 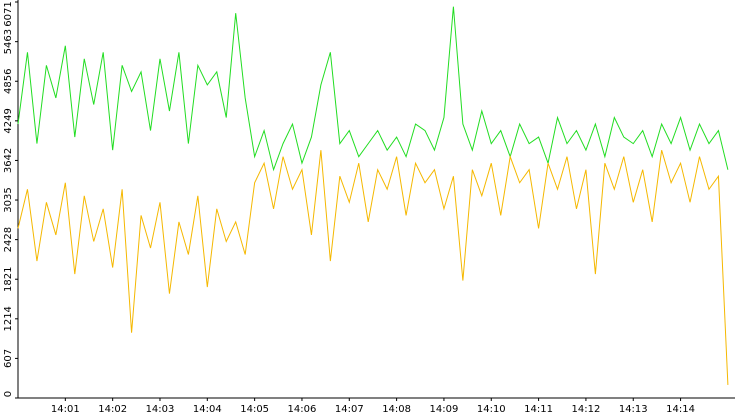 What do you see at coordinates (254, 409) in the screenshot?
I see `x-tick-label: 14:05` at bounding box center [254, 409].